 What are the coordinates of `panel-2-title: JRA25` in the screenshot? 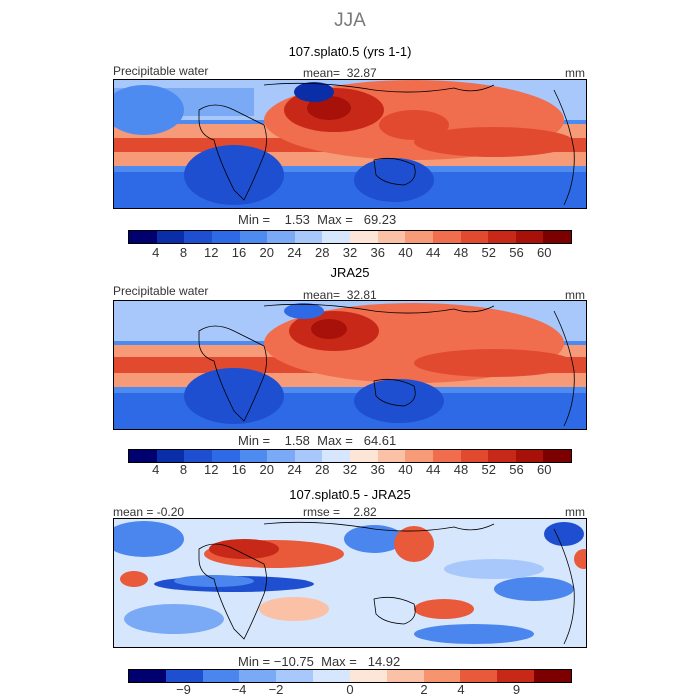 It's located at (350, 272).